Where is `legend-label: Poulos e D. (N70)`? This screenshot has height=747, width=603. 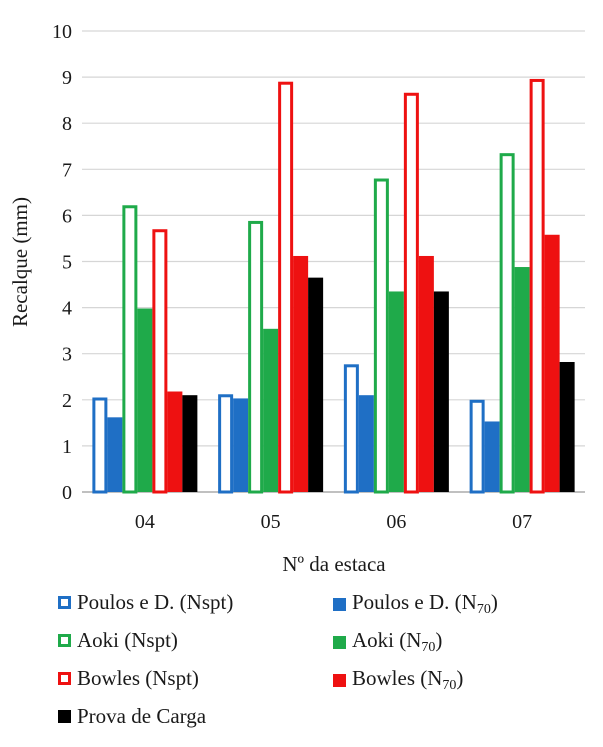
legend-label: Poulos e D. (N70) is located at coordinates (425, 604).